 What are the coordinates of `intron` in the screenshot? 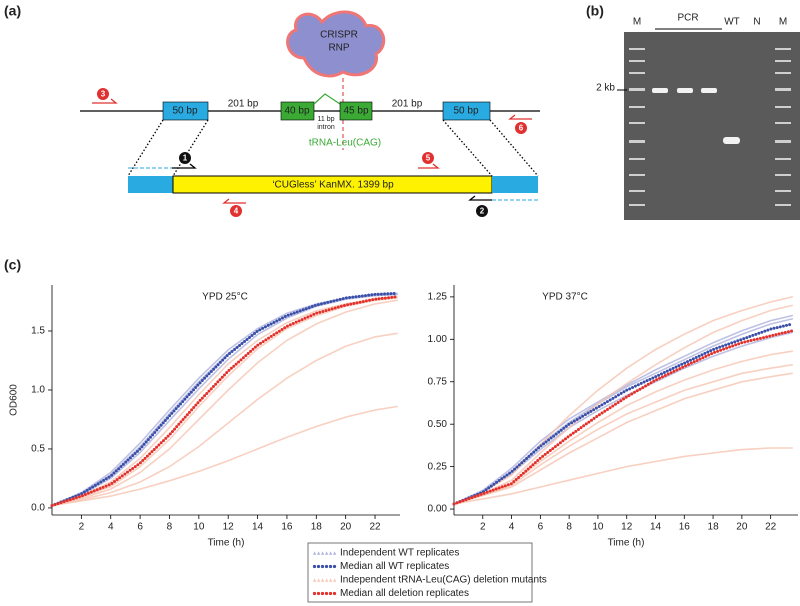 It's located at (327, 99).